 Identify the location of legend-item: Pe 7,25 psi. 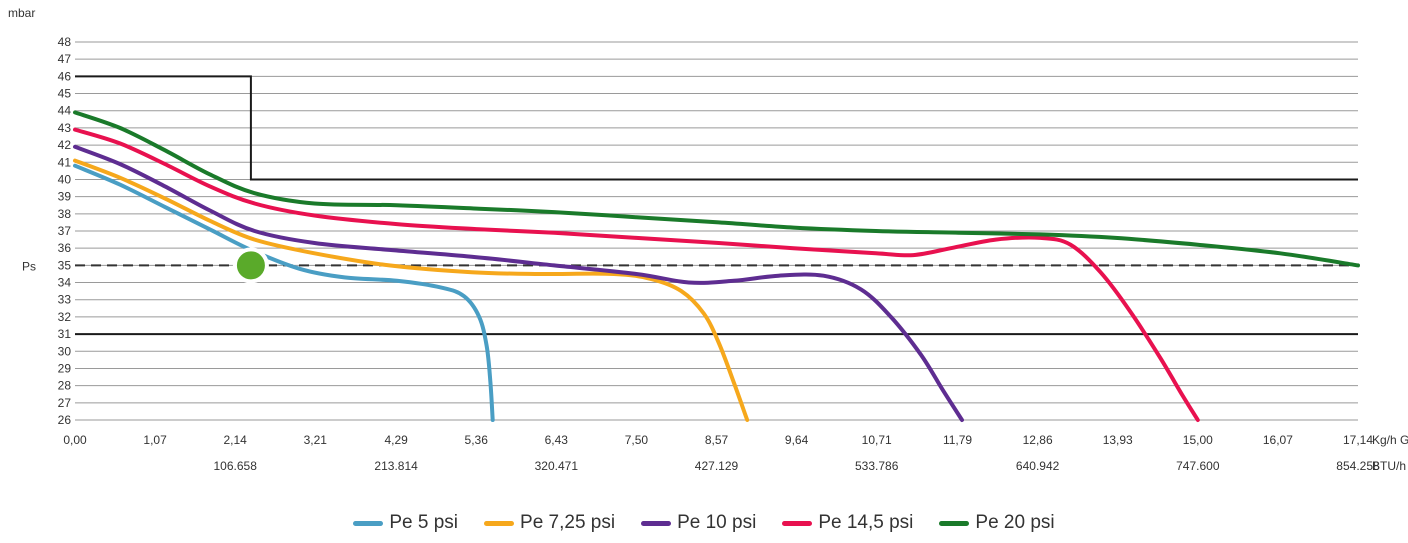
(549, 523).